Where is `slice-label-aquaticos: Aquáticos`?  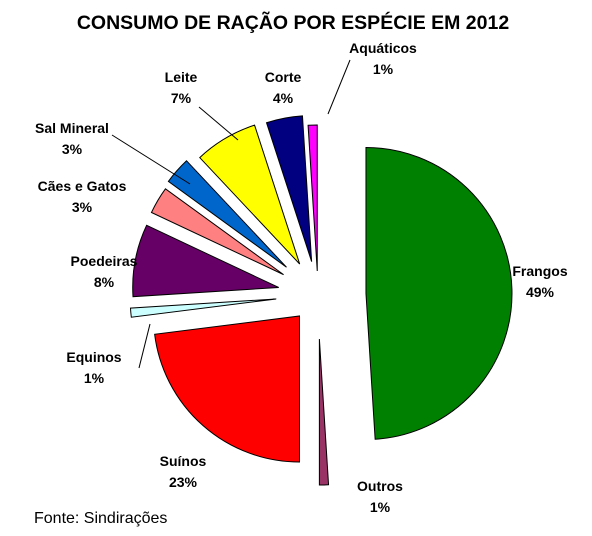 slice-label-aquaticos: Aquáticos is located at coordinates (383, 48).